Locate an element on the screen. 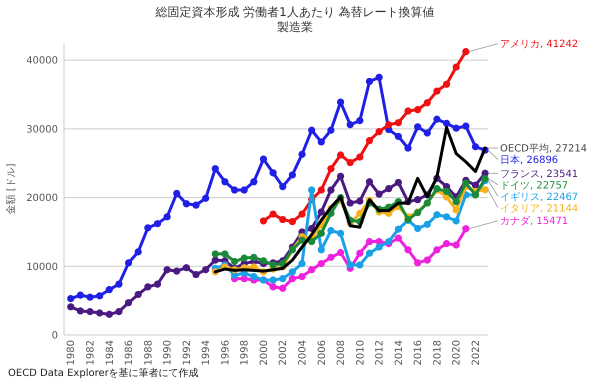  y-tick-label: 10000 is located at coordinates (42, 267).